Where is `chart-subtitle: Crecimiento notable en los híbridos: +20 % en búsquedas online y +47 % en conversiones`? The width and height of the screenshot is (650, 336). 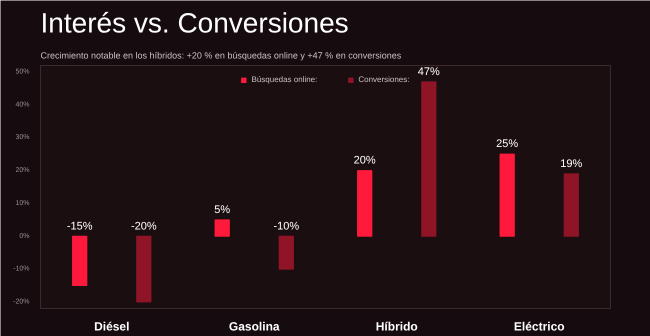
chart-subtitle: Crecimiento notable en los híbridos: +20 % en búsquedas online y +47 % en conversiones is located at coordinates (221, 55).